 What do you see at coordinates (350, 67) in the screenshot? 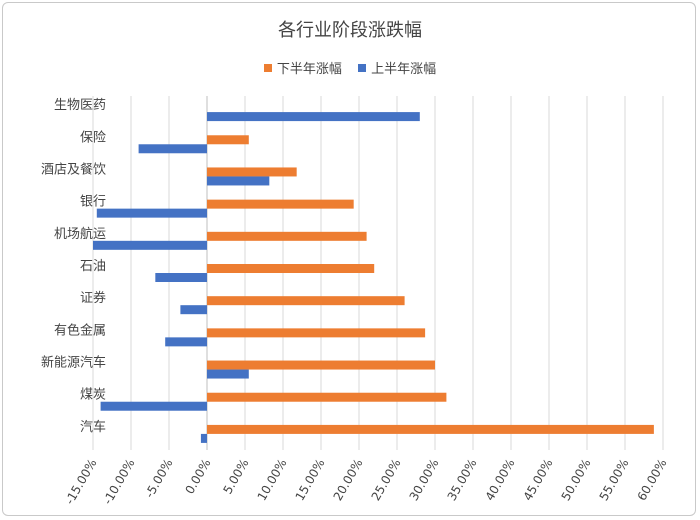
I see `chart-legend: 下半年涨幅 上半年涨幅` at bounding box center [350, 67].